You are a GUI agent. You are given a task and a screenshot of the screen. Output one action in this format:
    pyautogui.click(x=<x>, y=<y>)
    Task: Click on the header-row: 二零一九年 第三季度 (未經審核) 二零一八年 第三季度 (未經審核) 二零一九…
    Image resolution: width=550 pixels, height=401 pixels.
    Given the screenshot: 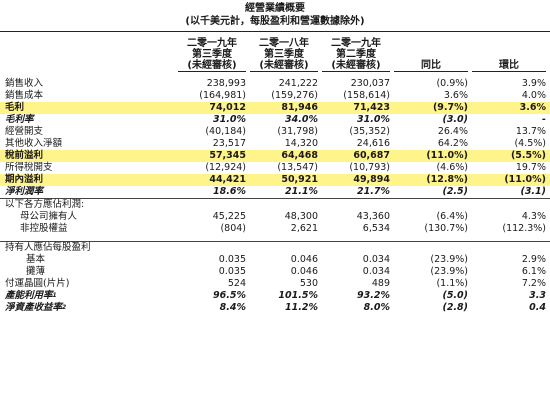 What is the action you would take?
    pyautogui.click(x=275, y=55)
    